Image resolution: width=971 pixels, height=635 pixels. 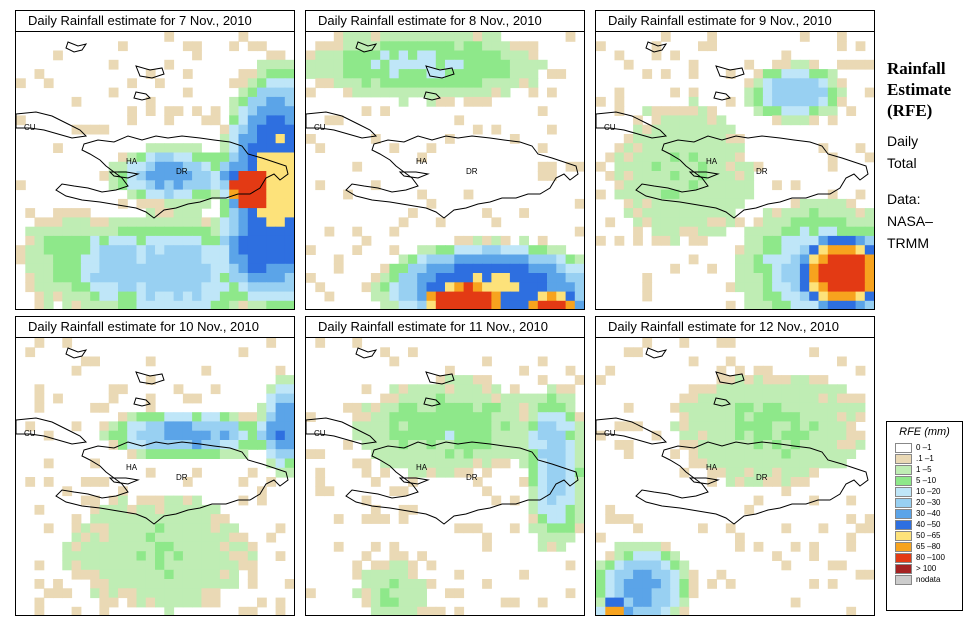 What do you see at coordinates (924, 432) in the screenshot?
I see `legend-title: RFE (mm)` at bounding box center [924, 432].